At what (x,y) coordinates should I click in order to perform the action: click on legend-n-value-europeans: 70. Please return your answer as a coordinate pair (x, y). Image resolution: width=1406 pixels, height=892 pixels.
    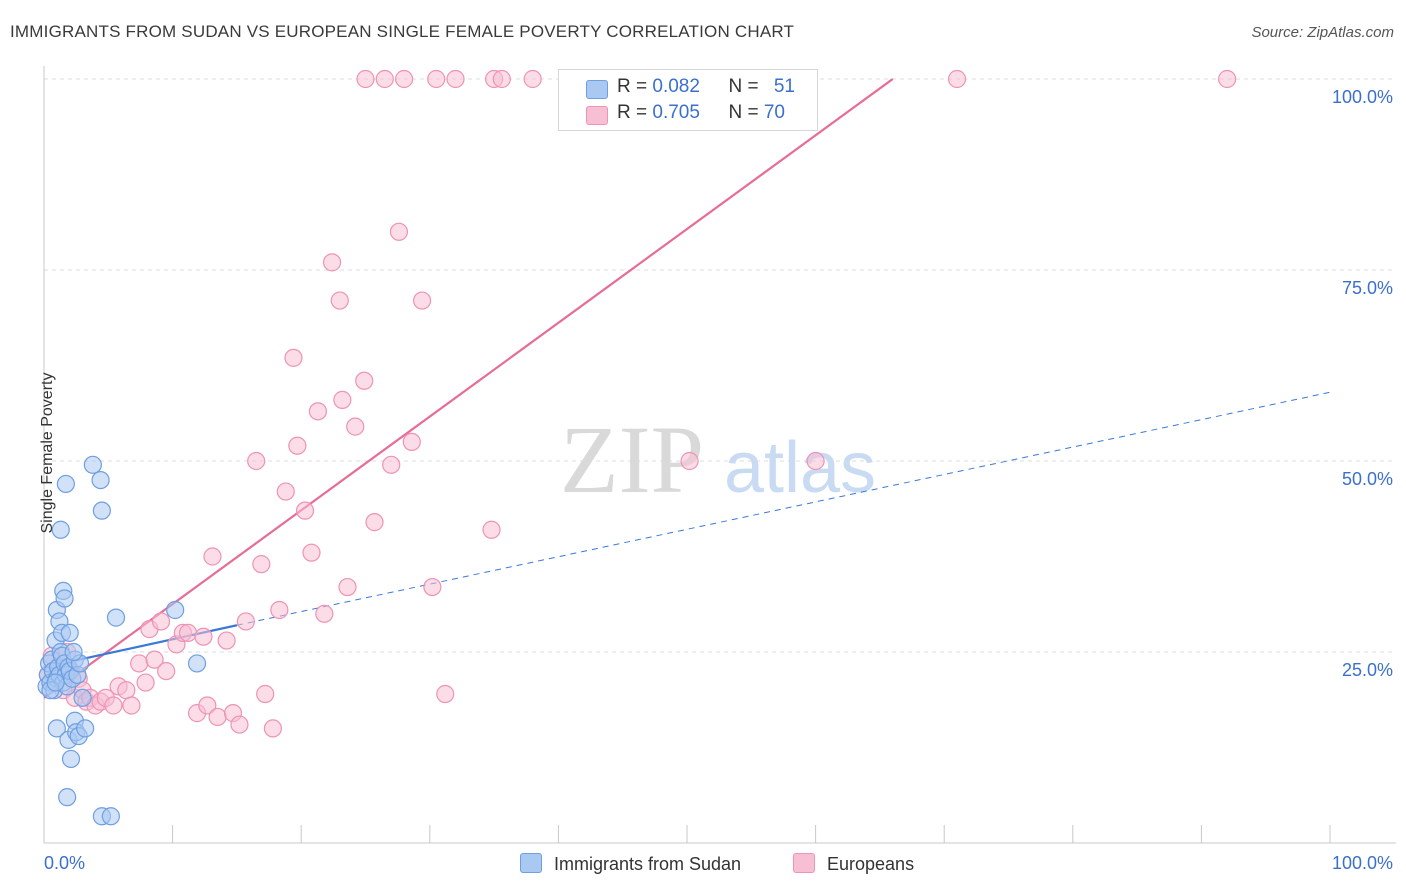
    Looking at the image, I should click on (774, 112).